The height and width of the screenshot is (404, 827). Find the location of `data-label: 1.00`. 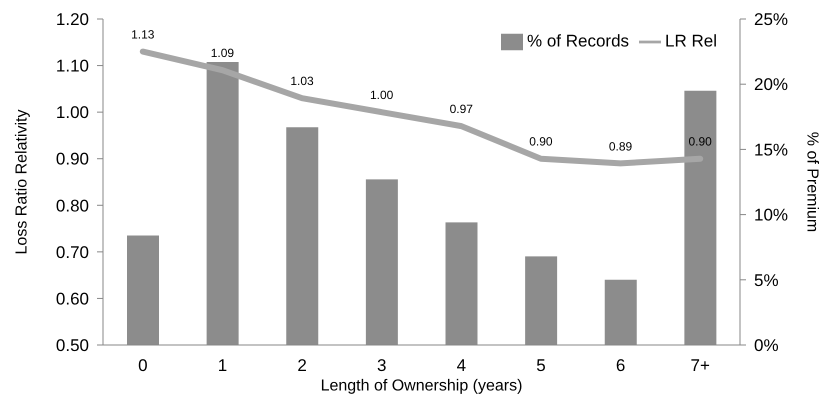

data-label: 1.00 is located at coordinates (382, 95).